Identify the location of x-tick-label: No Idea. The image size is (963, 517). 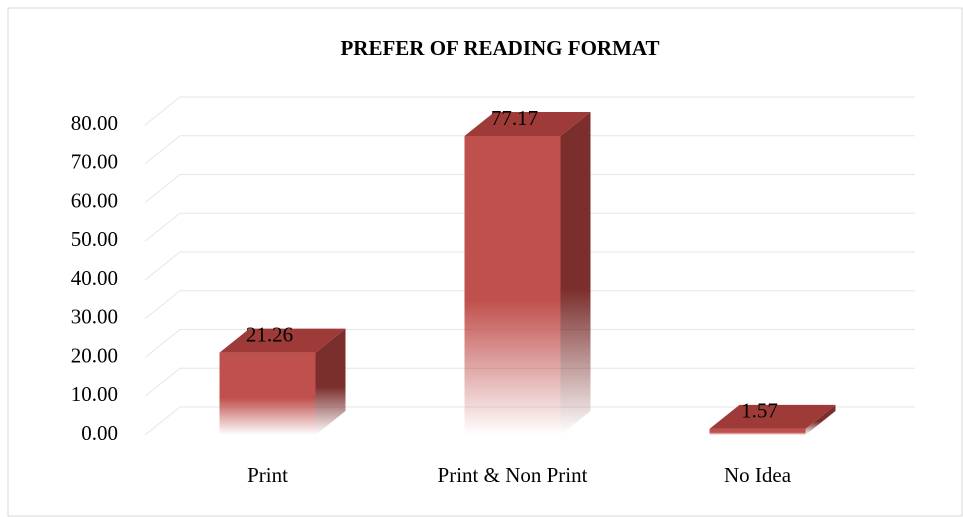
(758, 475).